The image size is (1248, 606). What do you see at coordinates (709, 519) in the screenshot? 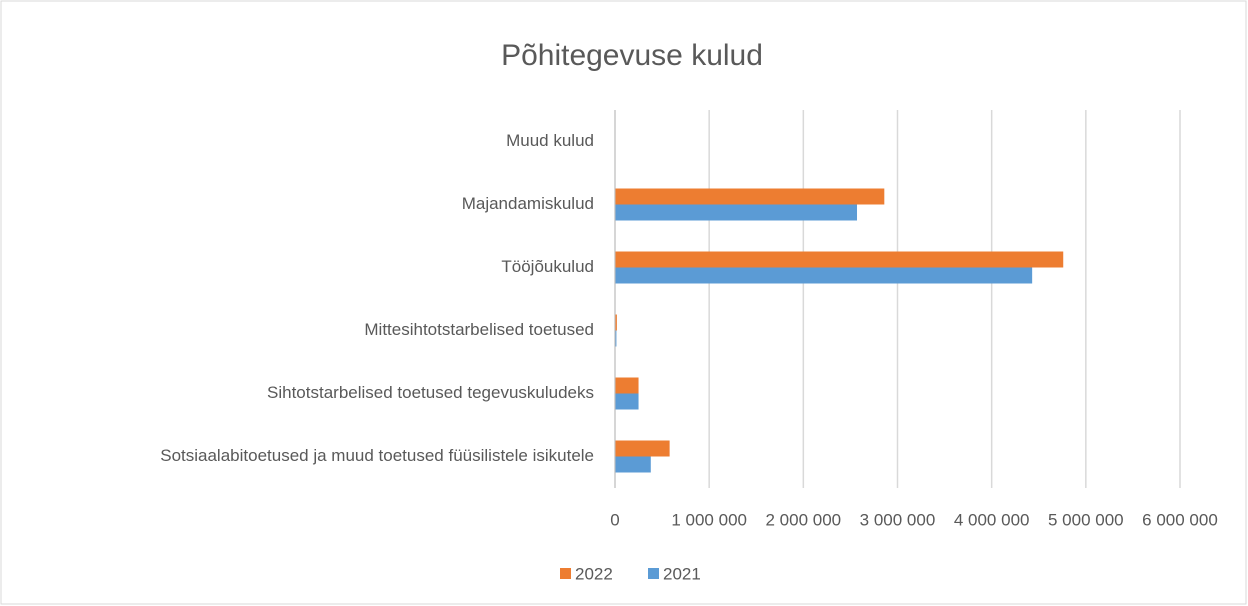
I see `x-tick-label: 1 000 000` at bounding box center [709, 519].